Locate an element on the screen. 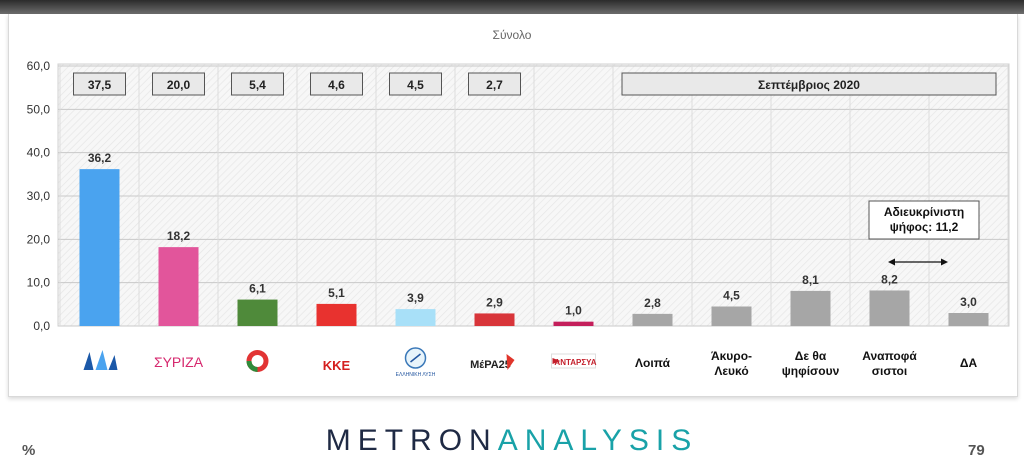 The image size is (1024, 460). brand-part2: ANALYSIS is located at coordinates (598, 440).